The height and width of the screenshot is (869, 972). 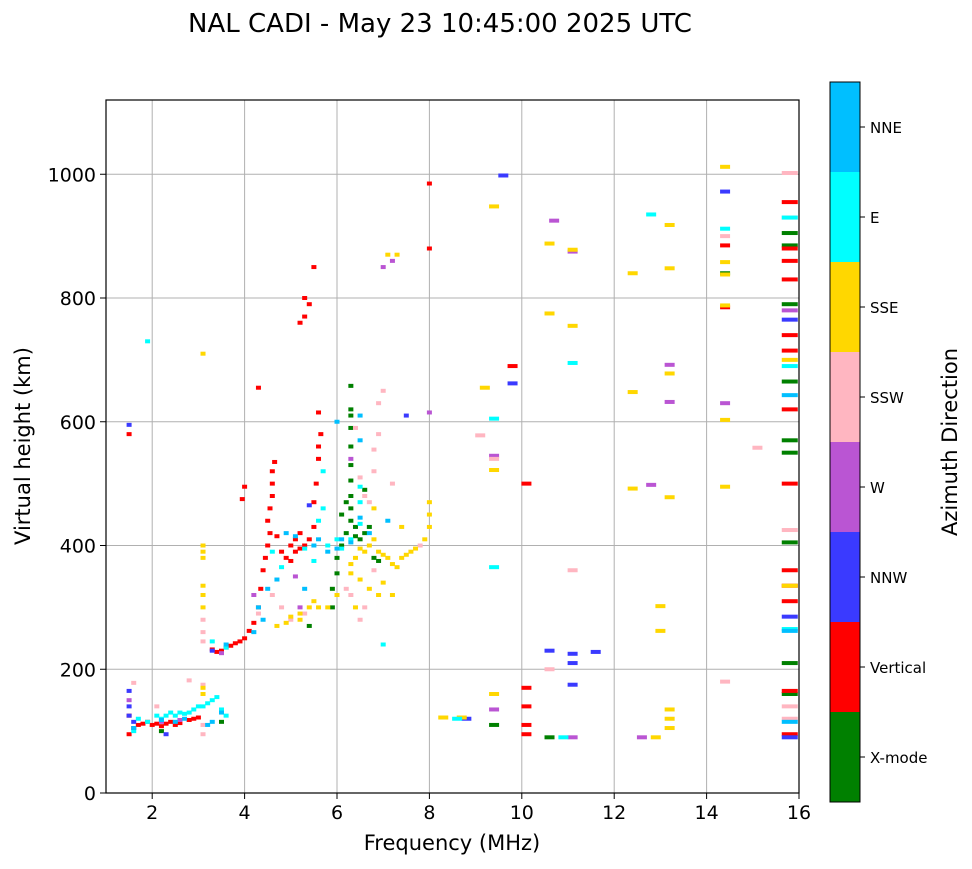 I want to click on colorbar: X-mode Vertical NNW W SSW SSE E NNE, so click(x=878, y=442).